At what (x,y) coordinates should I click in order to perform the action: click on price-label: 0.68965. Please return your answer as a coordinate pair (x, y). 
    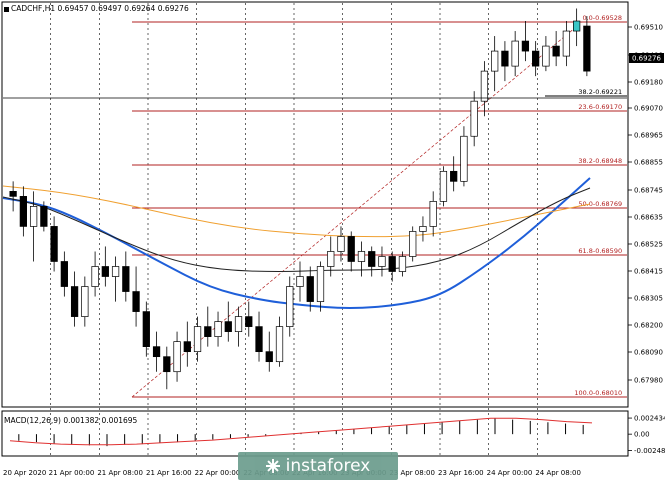
    Looking at the image, I should click on (648, 136).